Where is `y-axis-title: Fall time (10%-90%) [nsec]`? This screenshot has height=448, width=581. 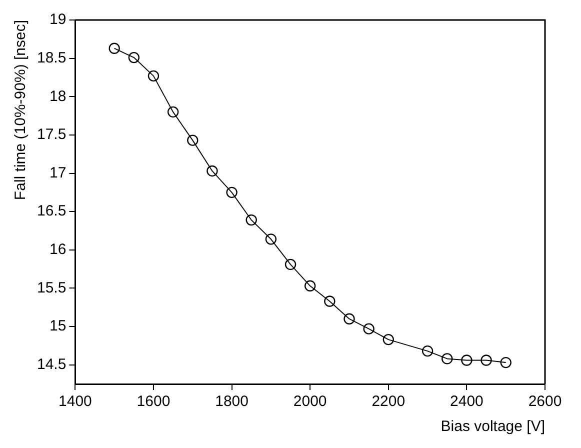 y-axis-title: Fall time (10%-90%) [nsec] is located at coordinates (21, 110).